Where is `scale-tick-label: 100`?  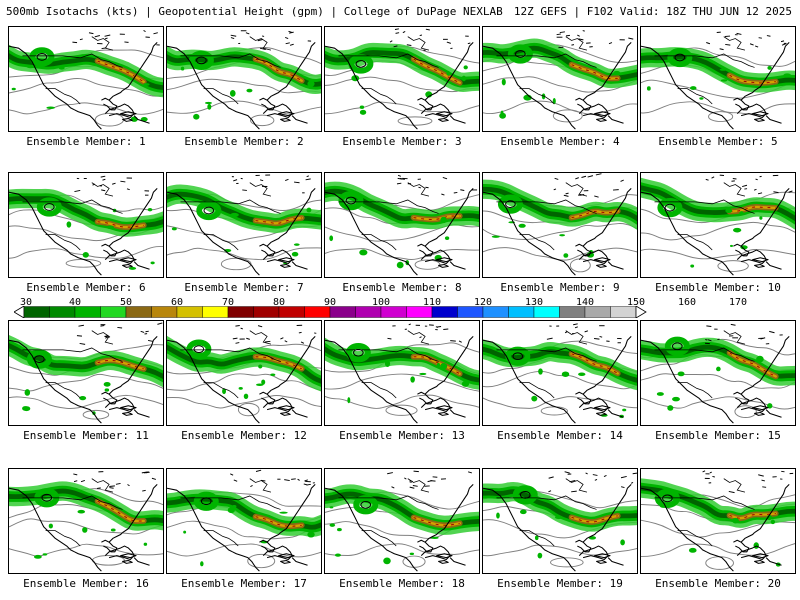 scale-tick-label: 100 is located at coordinates (381, 302).